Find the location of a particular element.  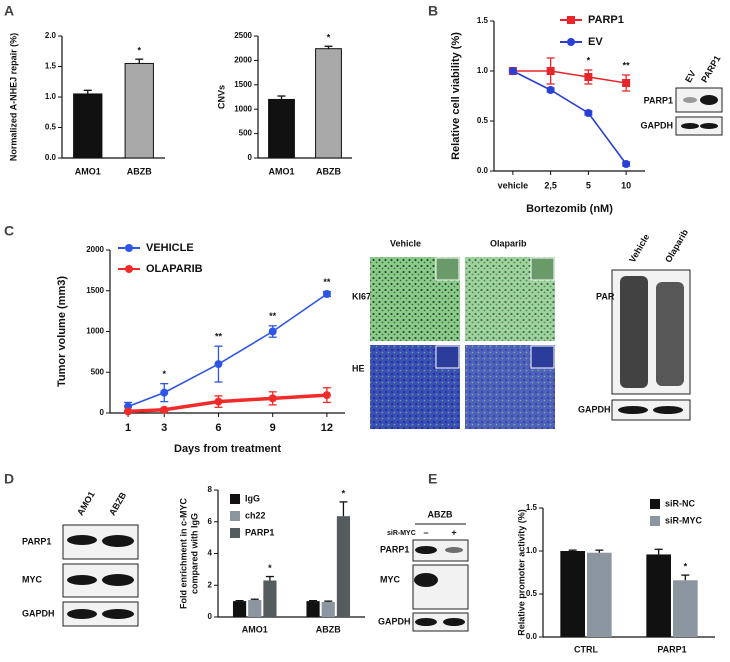

y-tick-label: 8 is located at coordinates (210, 489).